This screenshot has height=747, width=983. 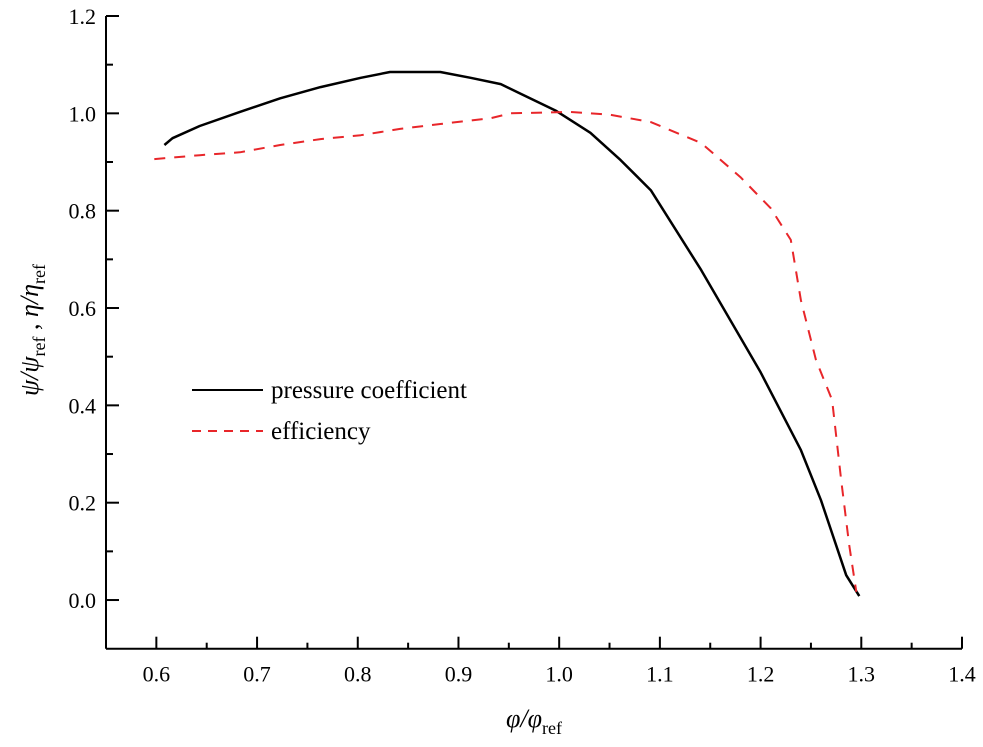 What do you see at coordinates (83, 211) in the screenshot?
I see `y-tick-label: 0.8` at bounding box center [83, 211].